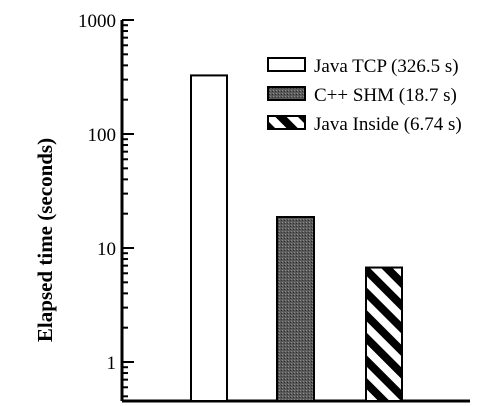 This screenshot has height=406, width=502. Describe the element at coordinates (385, 95) in the screenshot. I see `legend-label: C++ SHM (18.7 s)` at that location.